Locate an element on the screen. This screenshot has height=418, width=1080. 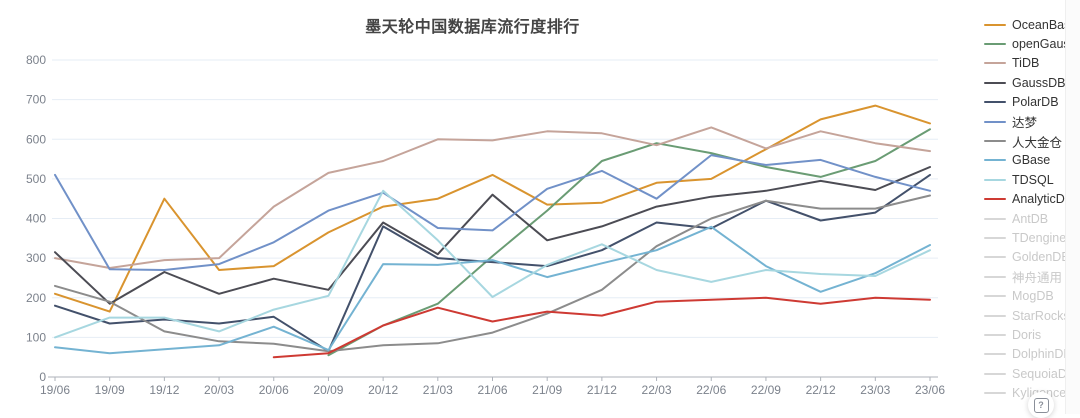
legend-label: PolarDB is located at coordinates (1035, 102).